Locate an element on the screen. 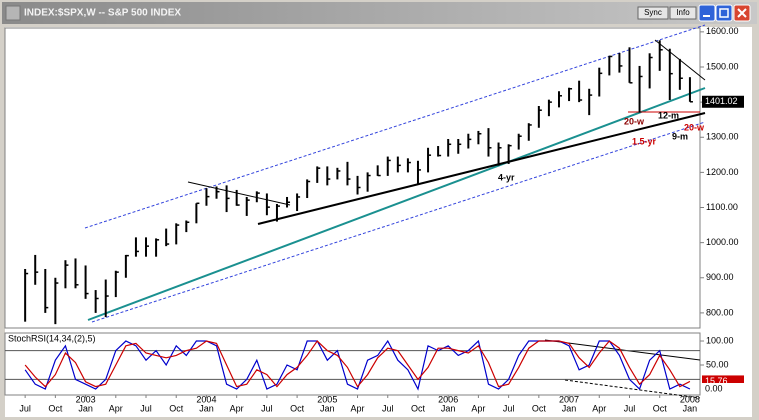  minimize-button is located at coordinates (707, 13).